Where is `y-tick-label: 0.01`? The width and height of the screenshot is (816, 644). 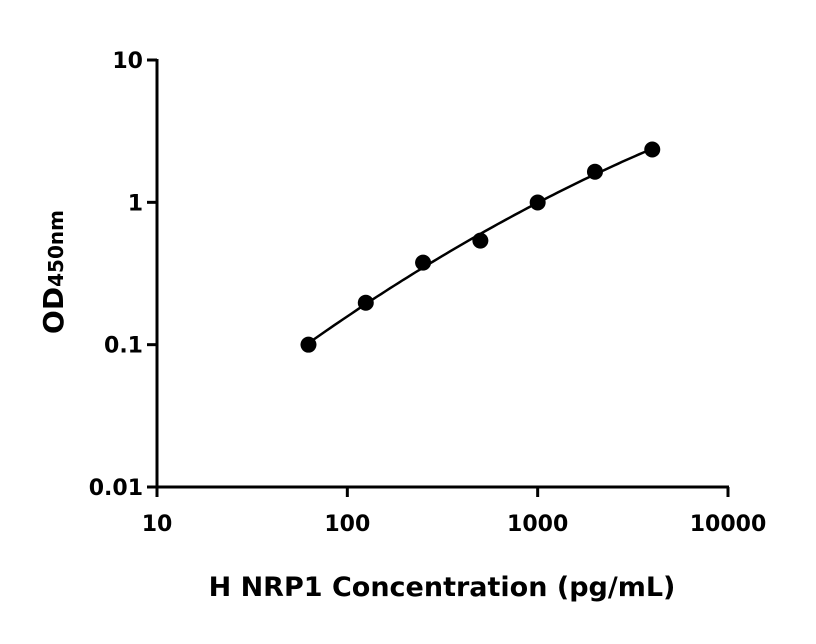
y-tick-label: 0.01 is located at coordinates (116, 488).